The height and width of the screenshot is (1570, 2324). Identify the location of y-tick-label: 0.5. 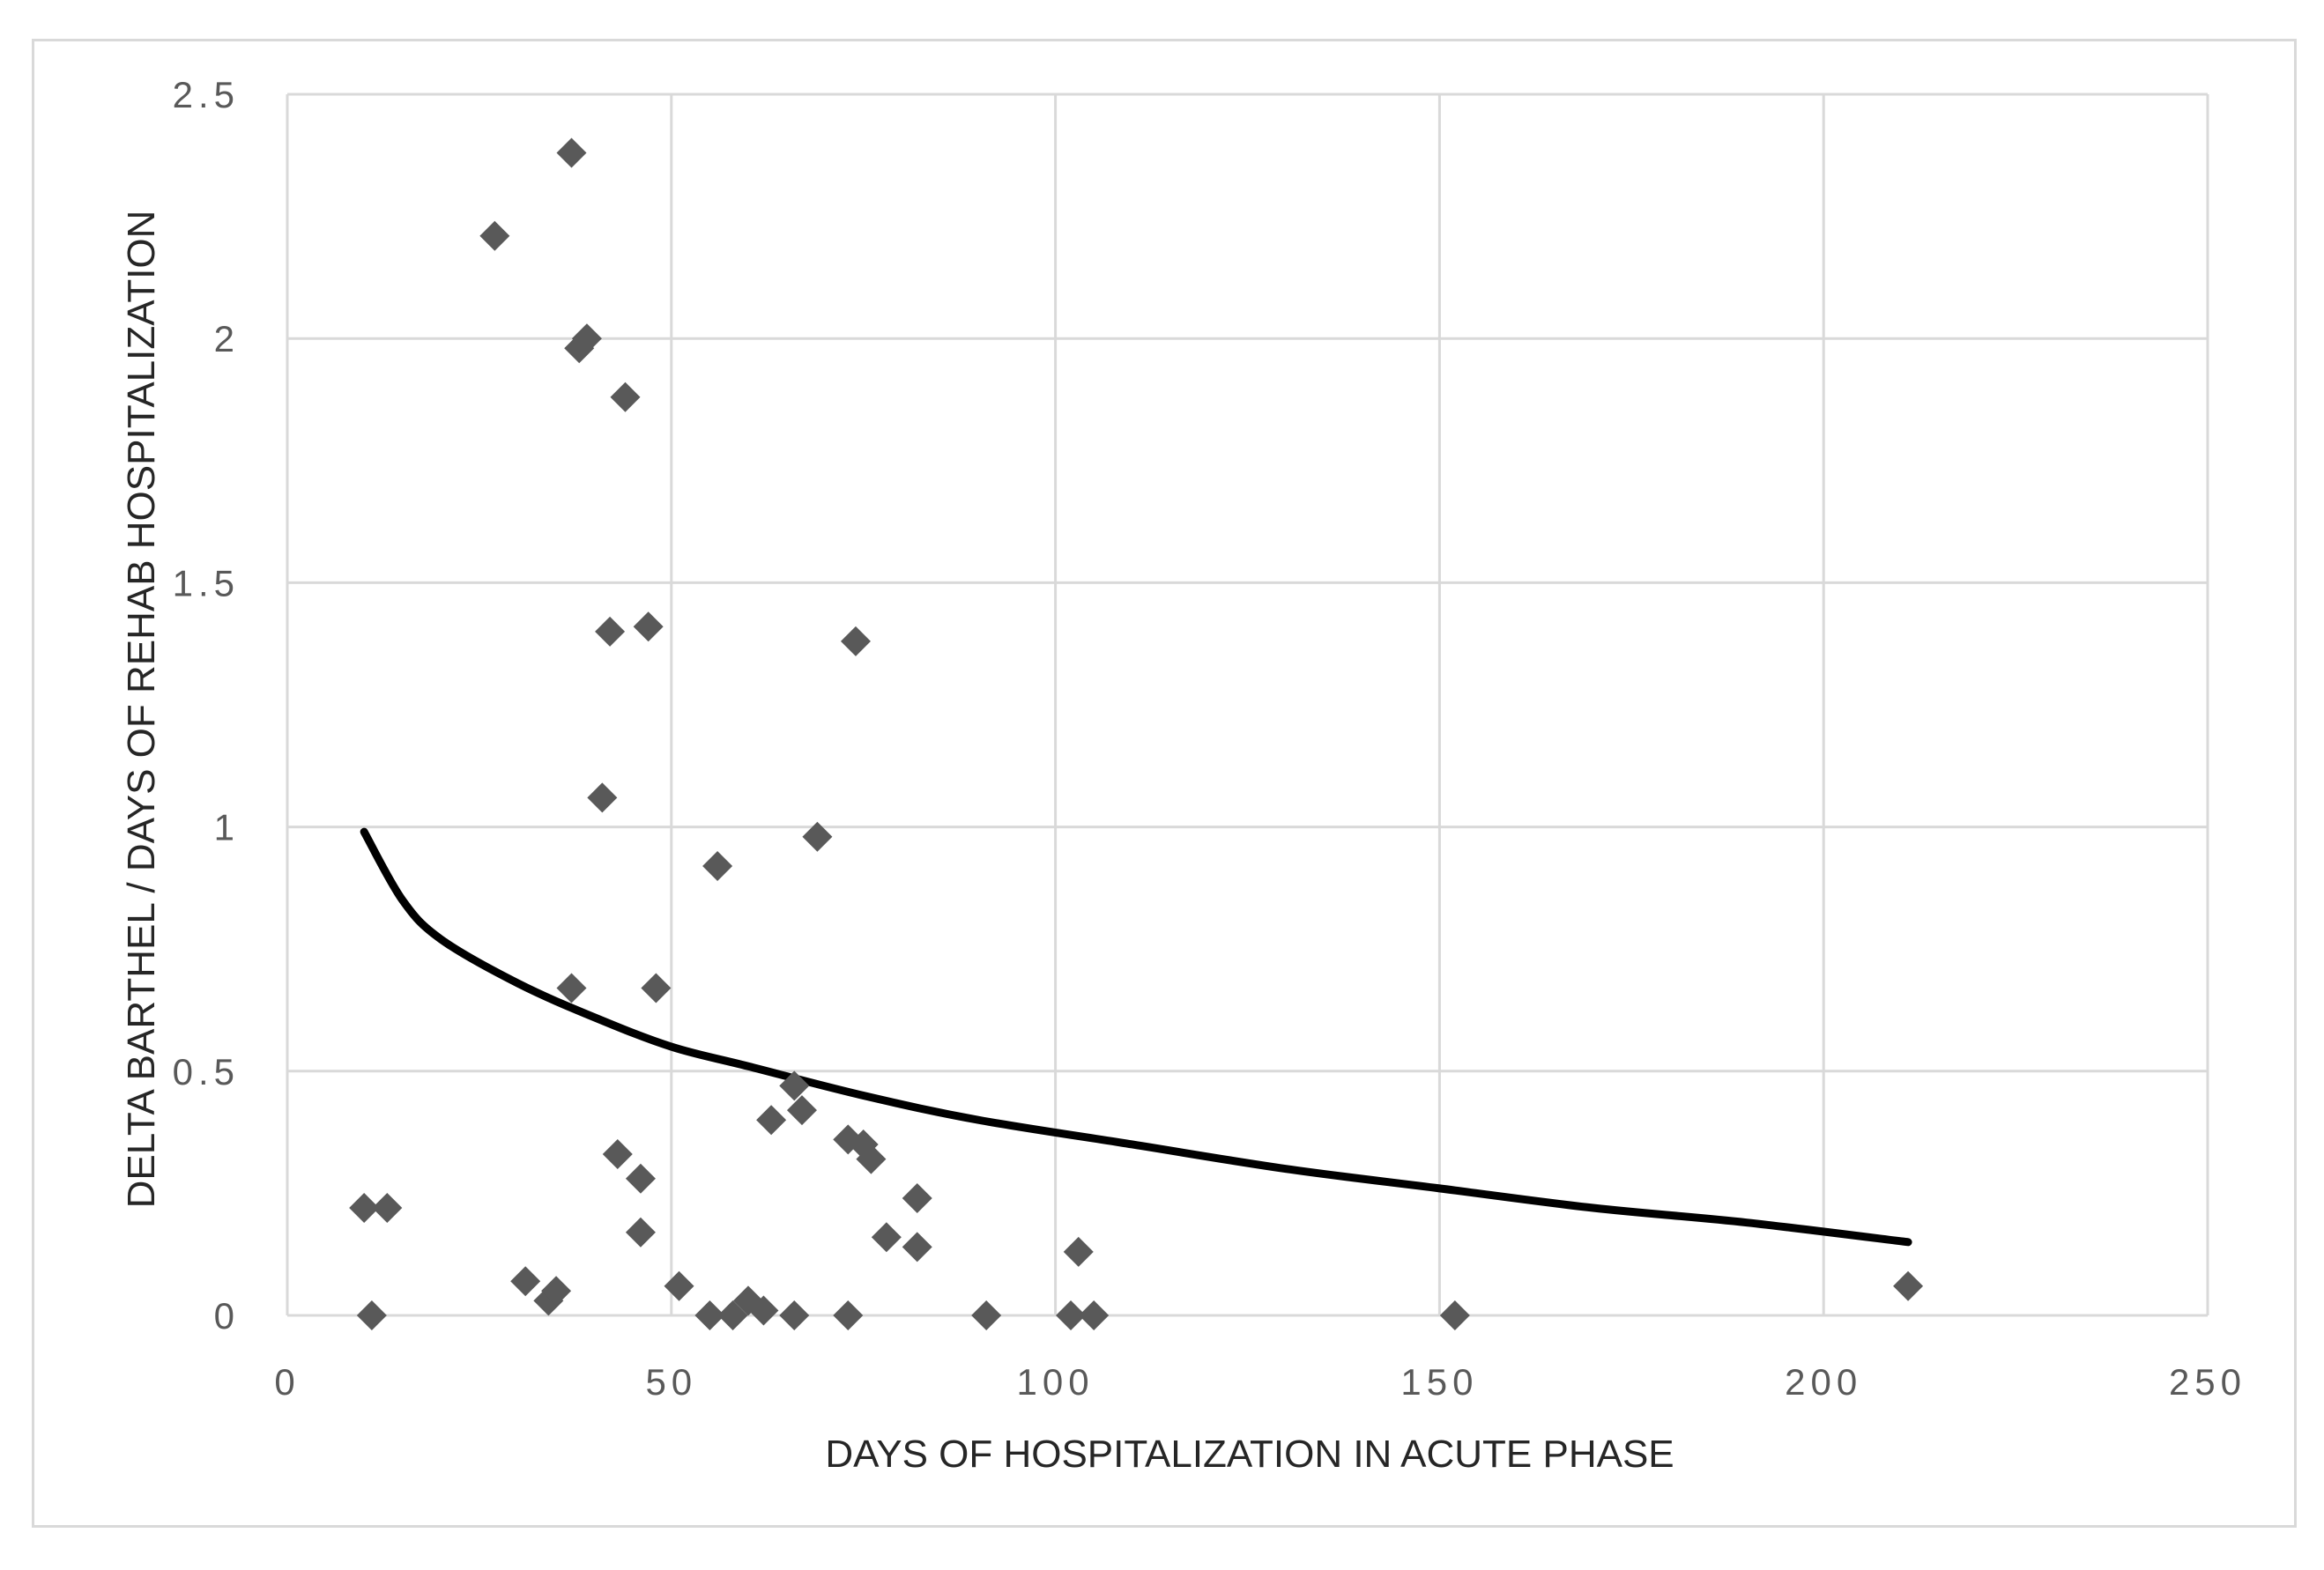
(207, 1071).